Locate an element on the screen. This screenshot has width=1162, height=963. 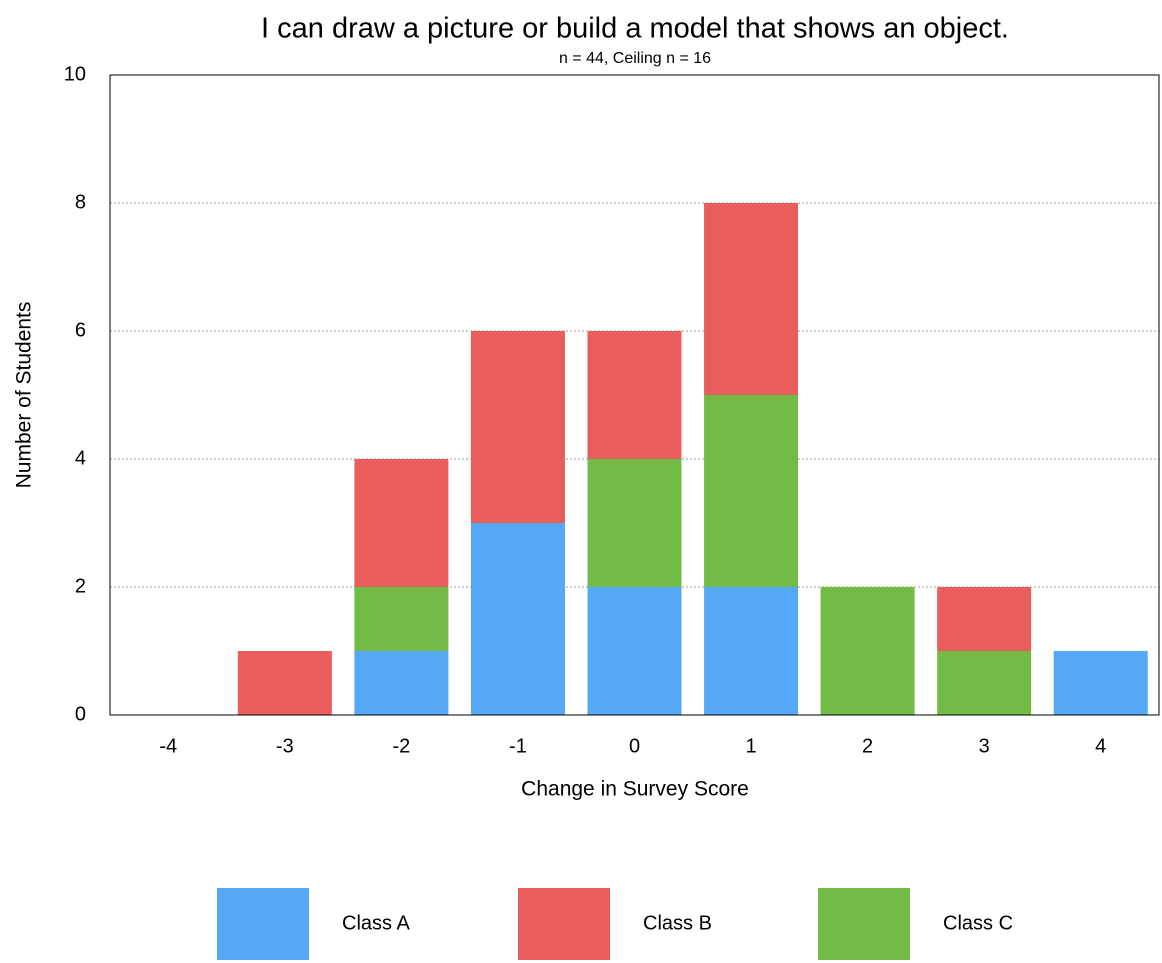
x-tick-label: -4 is located at coordinates (168, 746).